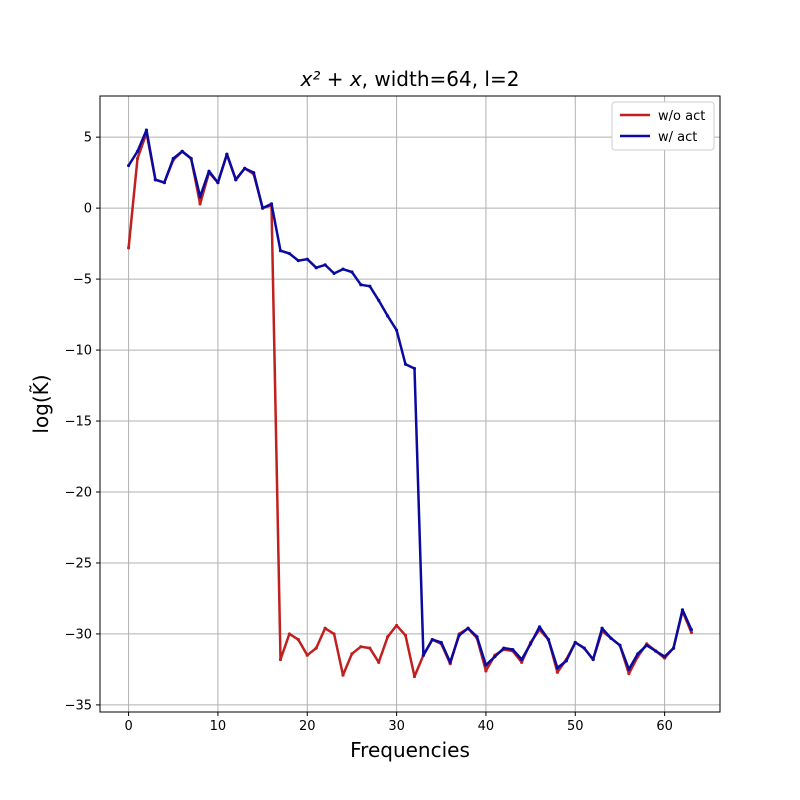  What do you see at coordinates (486, 726) in the screenshot?
I see `x-tick-label: 40` at bounding box center [486, 726].